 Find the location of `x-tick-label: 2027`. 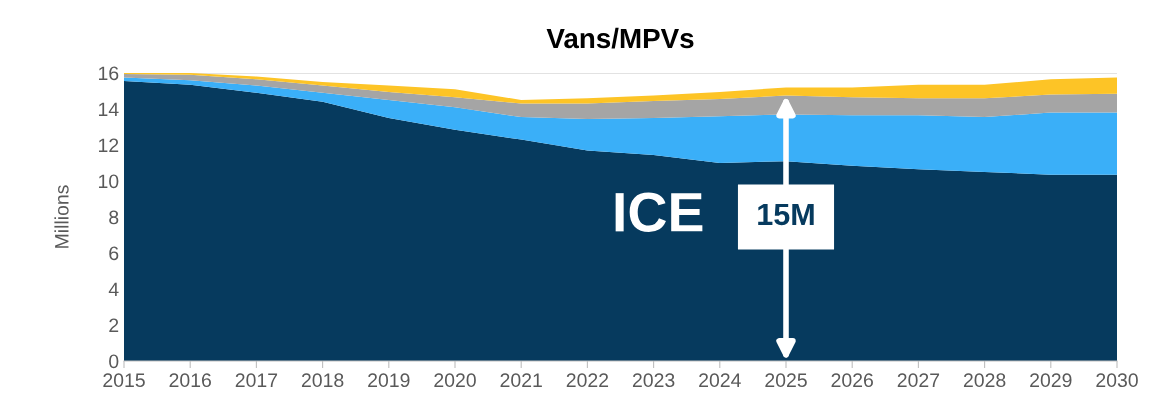

x-tick-label: 2027 is located at coordinates (918, 380).